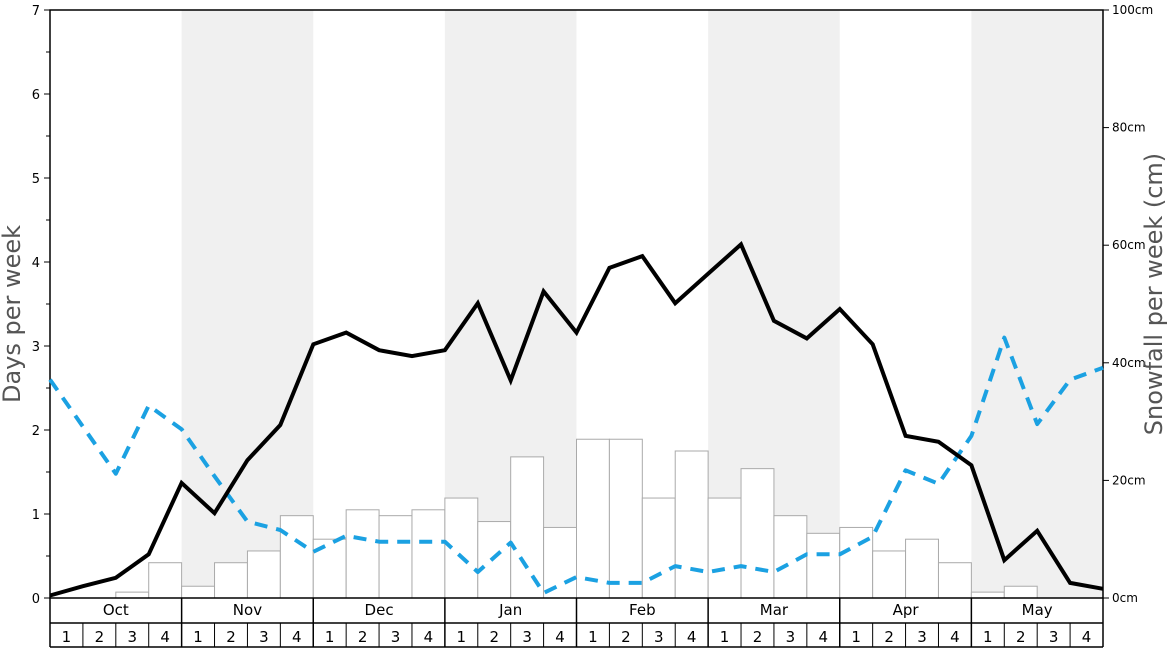 The image size is (1168, 648). What do you see at coordinates (36, 95) in the screenshot?
I see `left-tick-label: 6` at bounding box center [36, 95].